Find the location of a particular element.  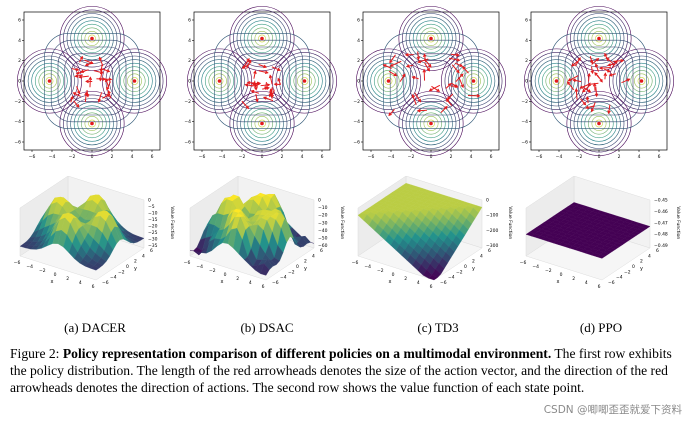

x-tick-label: 0 is located at coordinates (561, 275).